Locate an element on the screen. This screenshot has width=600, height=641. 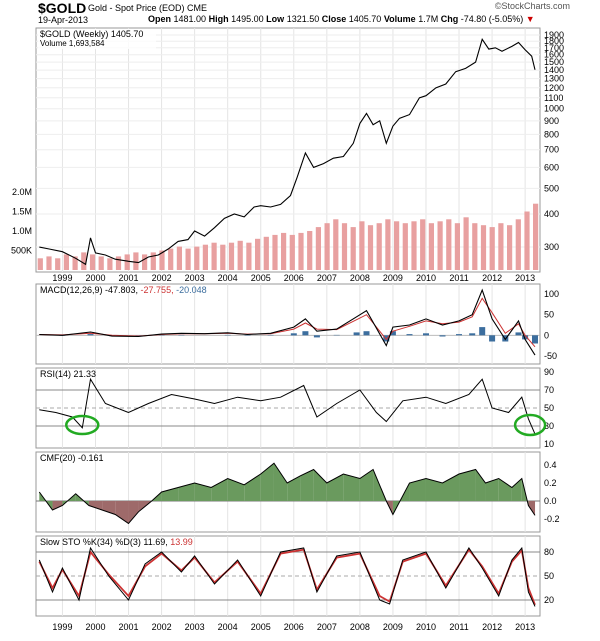
sto-legend-d: 13.99 is located at coordinates (181, 542).